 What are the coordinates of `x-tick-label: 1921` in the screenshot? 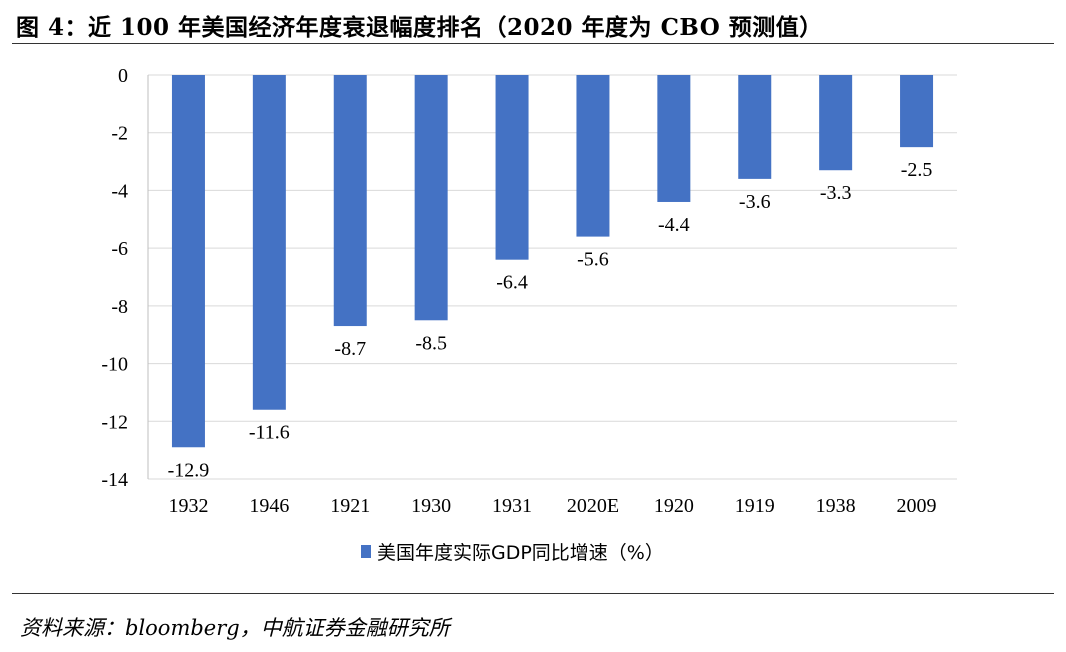 It's located at (350, 506).